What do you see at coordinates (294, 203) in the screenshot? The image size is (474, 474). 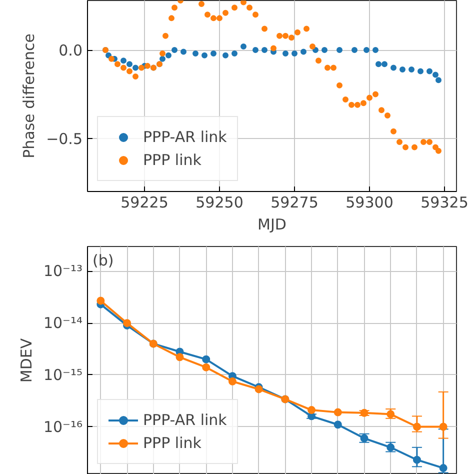 I see `x-tick-label: 59275` at bounding box center [294, 203].